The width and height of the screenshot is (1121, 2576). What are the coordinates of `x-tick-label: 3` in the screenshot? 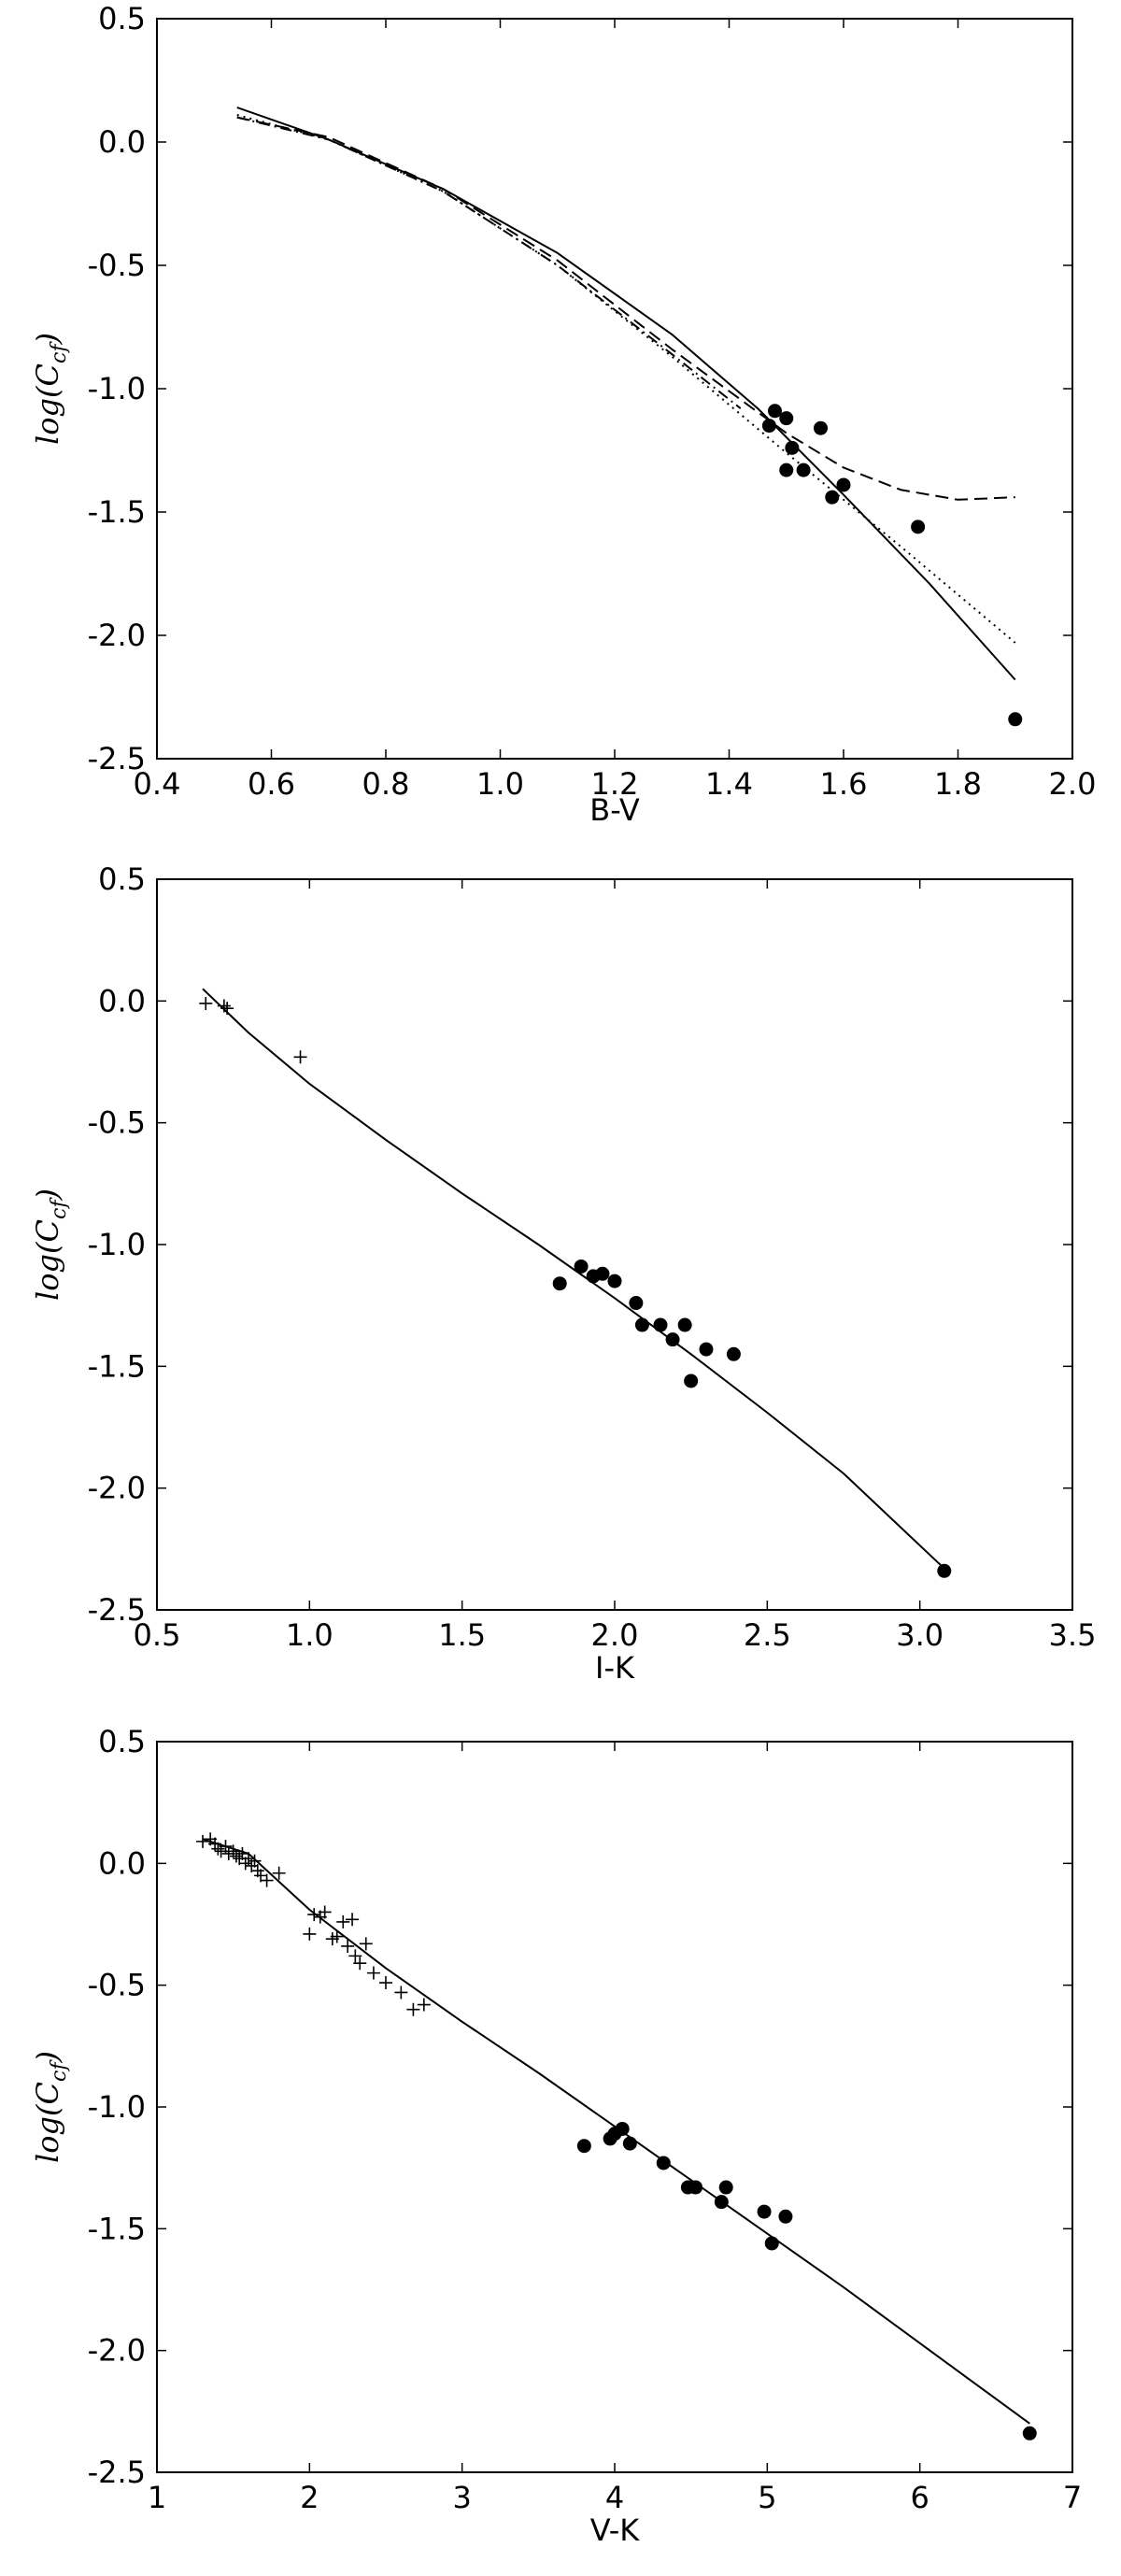 It's located at (462, 2498).